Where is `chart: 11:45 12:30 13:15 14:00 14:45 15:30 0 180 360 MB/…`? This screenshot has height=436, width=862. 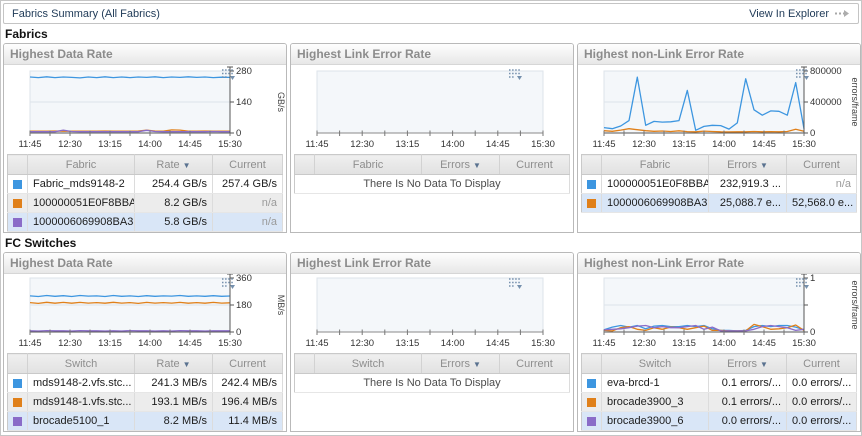 chart: 11:45 12:30 13:15 14:00 14:45 15:30 0 180 360 MB/… is located at coordinates (145, 313).